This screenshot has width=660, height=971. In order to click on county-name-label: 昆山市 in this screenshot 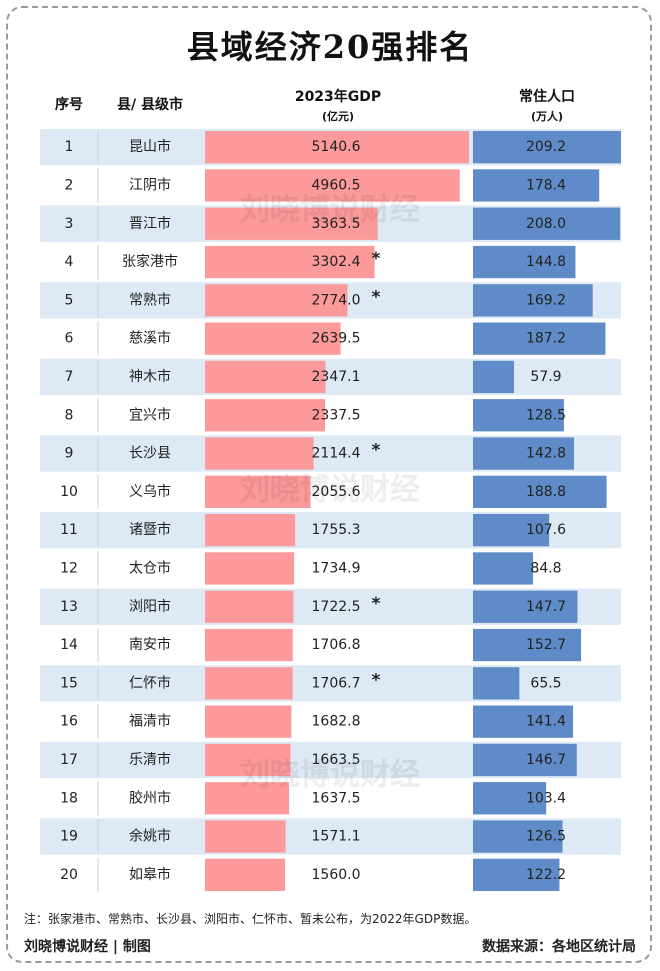, I will do `click(150, 146)`.